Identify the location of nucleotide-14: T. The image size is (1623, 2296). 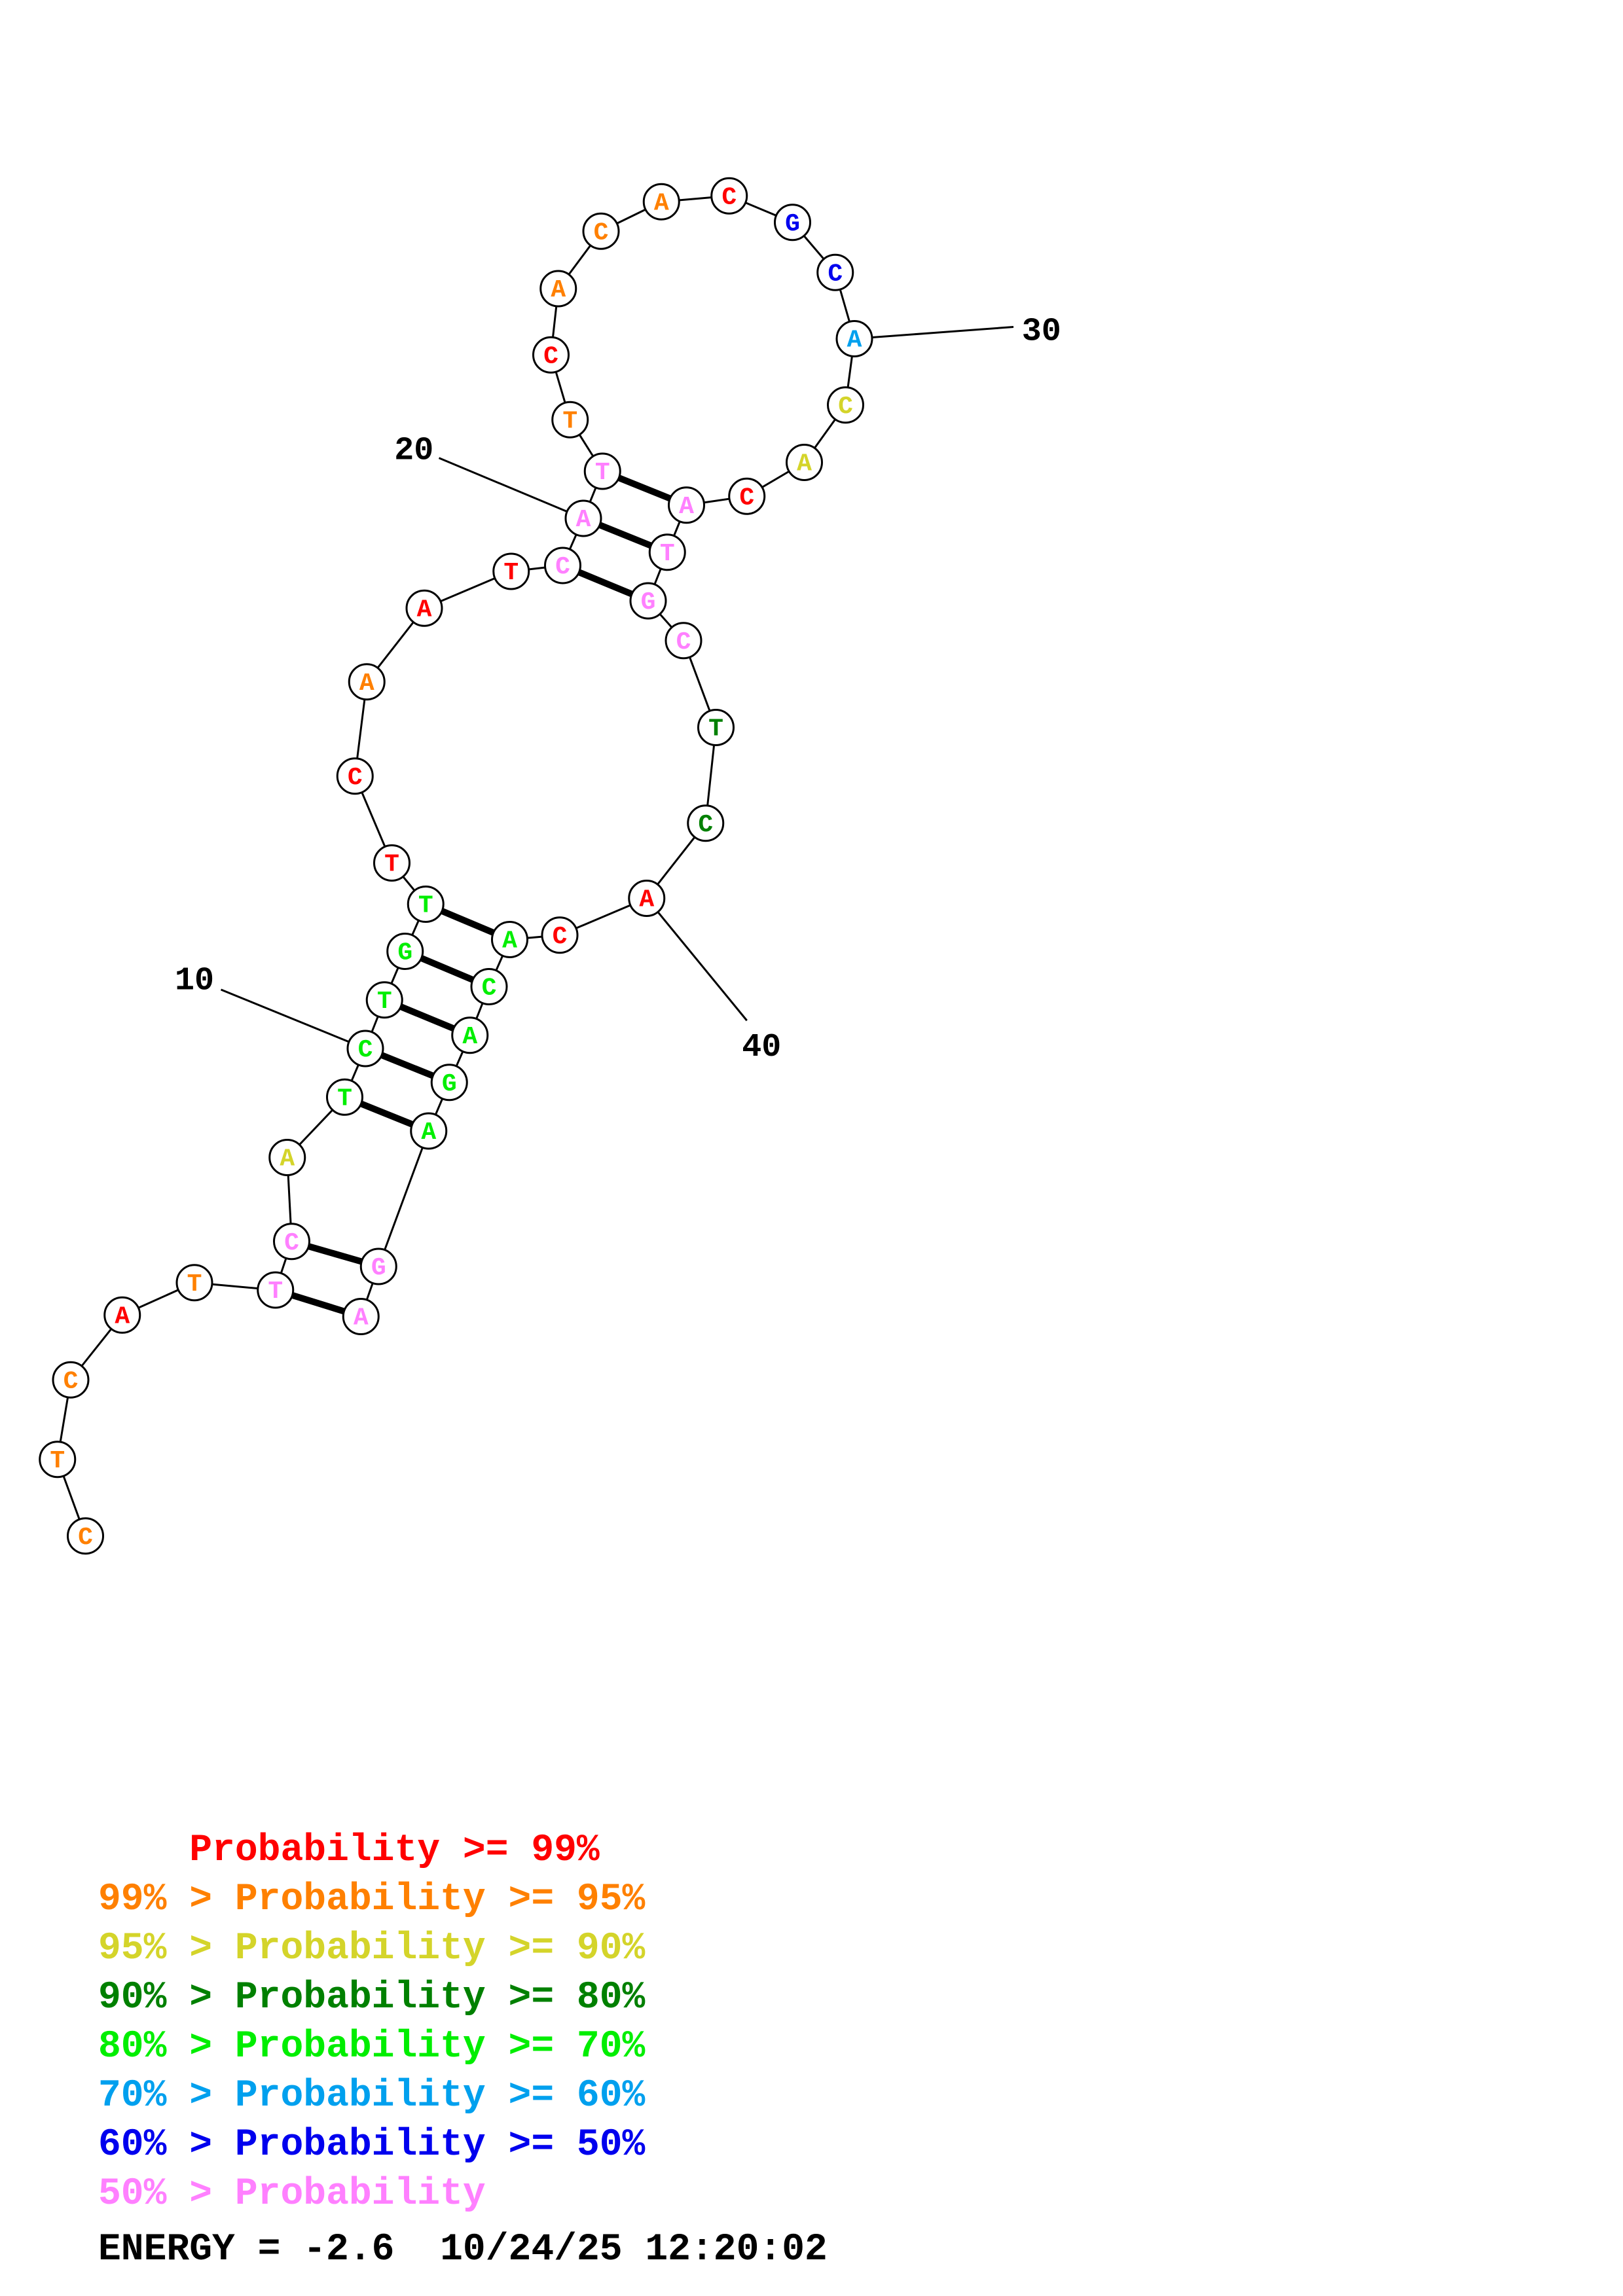
(391, 863).